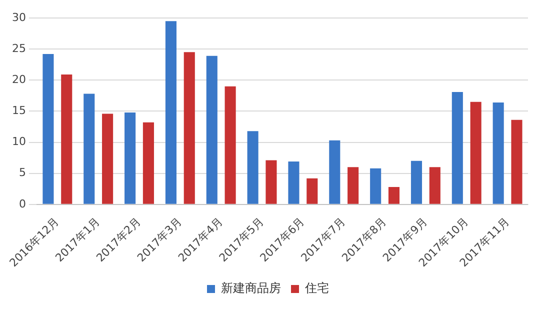  What do you see at coordinates (19, 79) in the screenshot?
I see `y-tick-label: 20` at bounding box center [19, 79].